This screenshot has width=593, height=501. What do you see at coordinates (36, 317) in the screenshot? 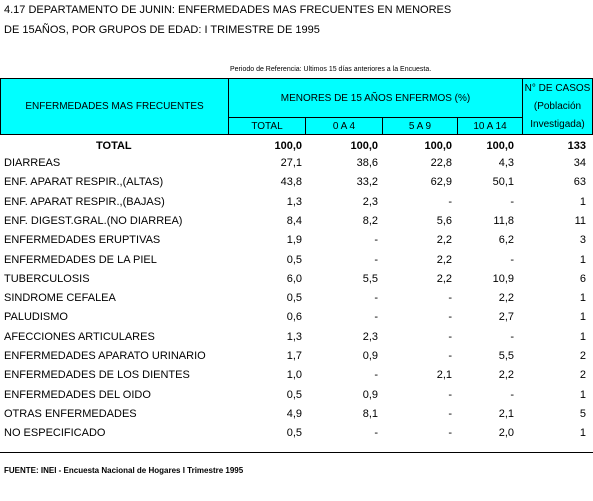
I see `row-label: PALUDISMO` at bounding box center [36, 317].